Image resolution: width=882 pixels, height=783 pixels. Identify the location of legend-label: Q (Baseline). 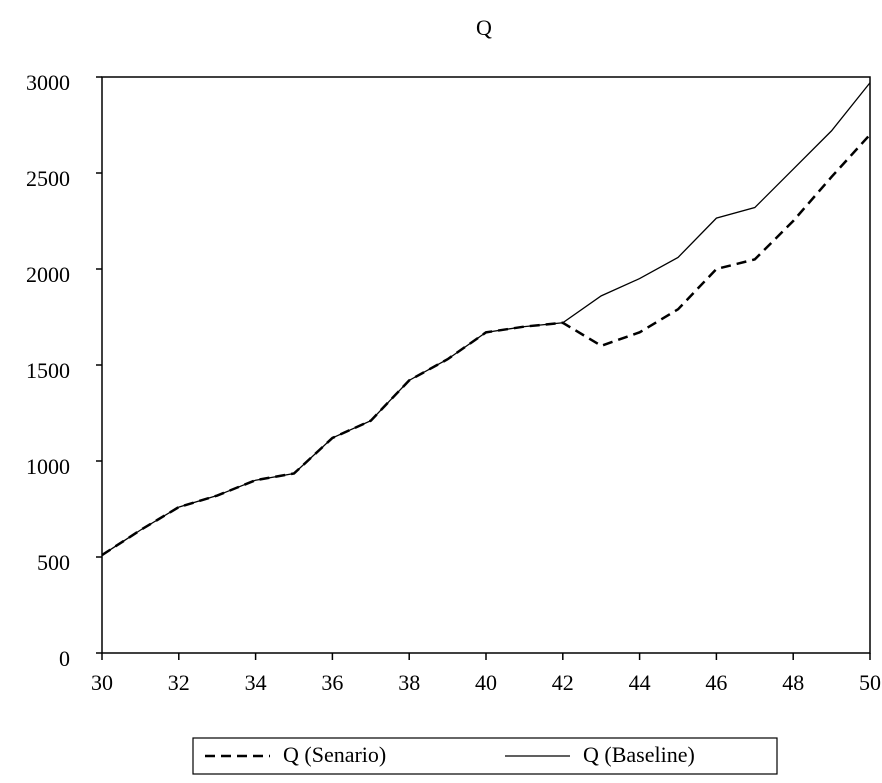
(639, 754).